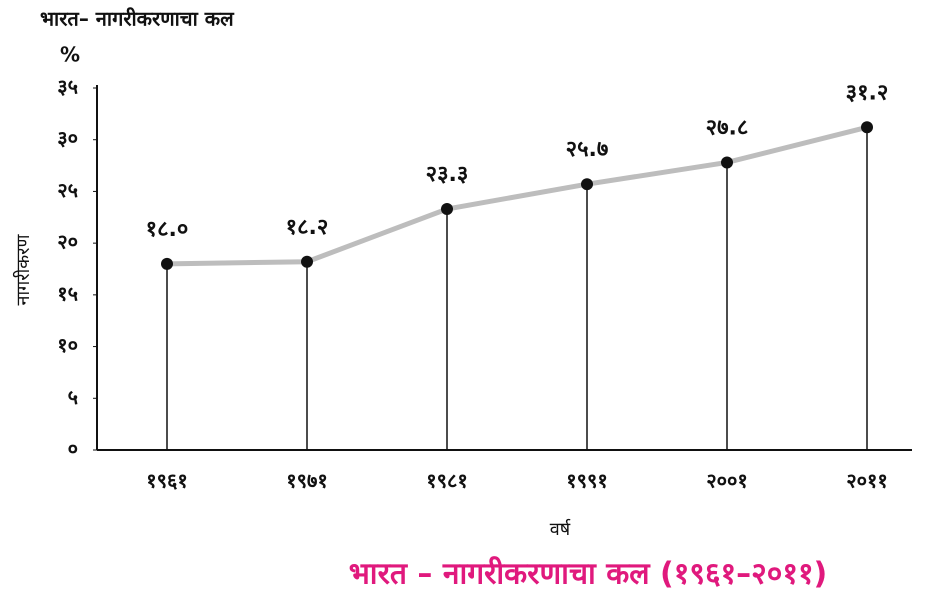  Describe the element at coordinates (167, 481) in the screenshot. I see `x-tick-label: १९६१` at that location.